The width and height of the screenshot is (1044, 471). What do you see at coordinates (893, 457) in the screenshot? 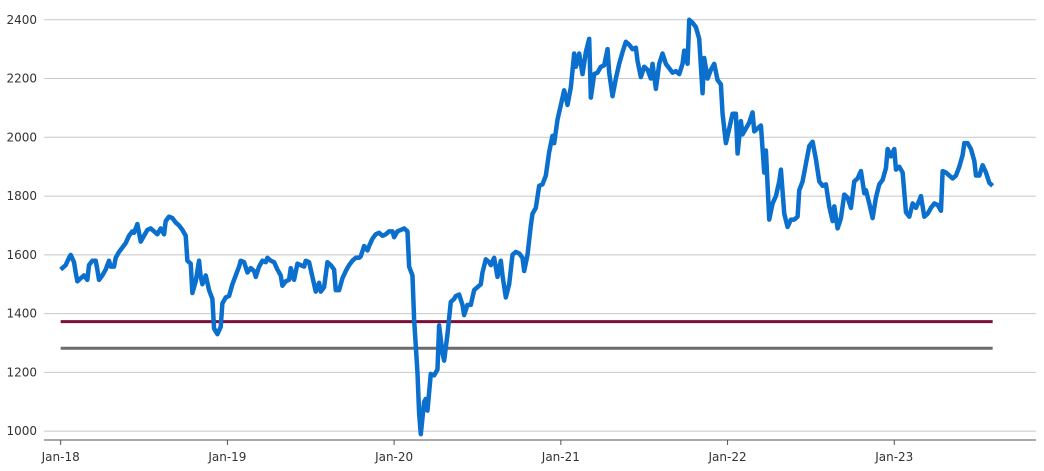
I see `x-tick-label: Jan-23` at bounding box center [893, 457].